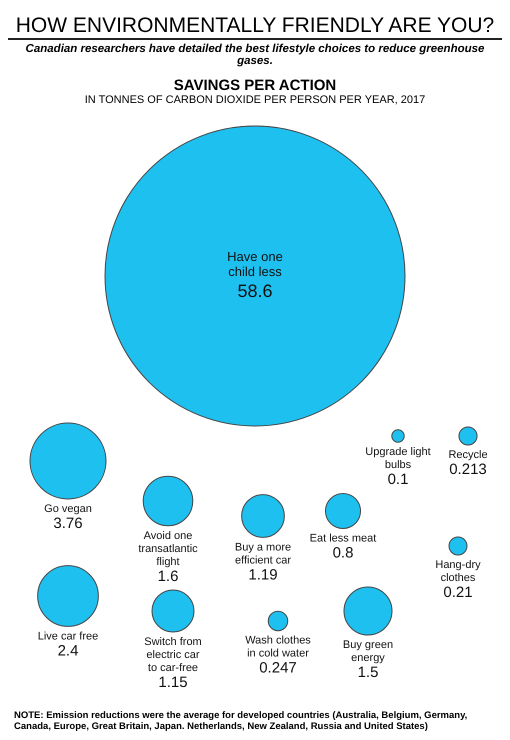 Image resolution: width=510 pixels, height=740 pixels. Describe the element at coordinates (278, 647) in the screenshot. I see `category-label: Wash clothes in cold water` at that location.